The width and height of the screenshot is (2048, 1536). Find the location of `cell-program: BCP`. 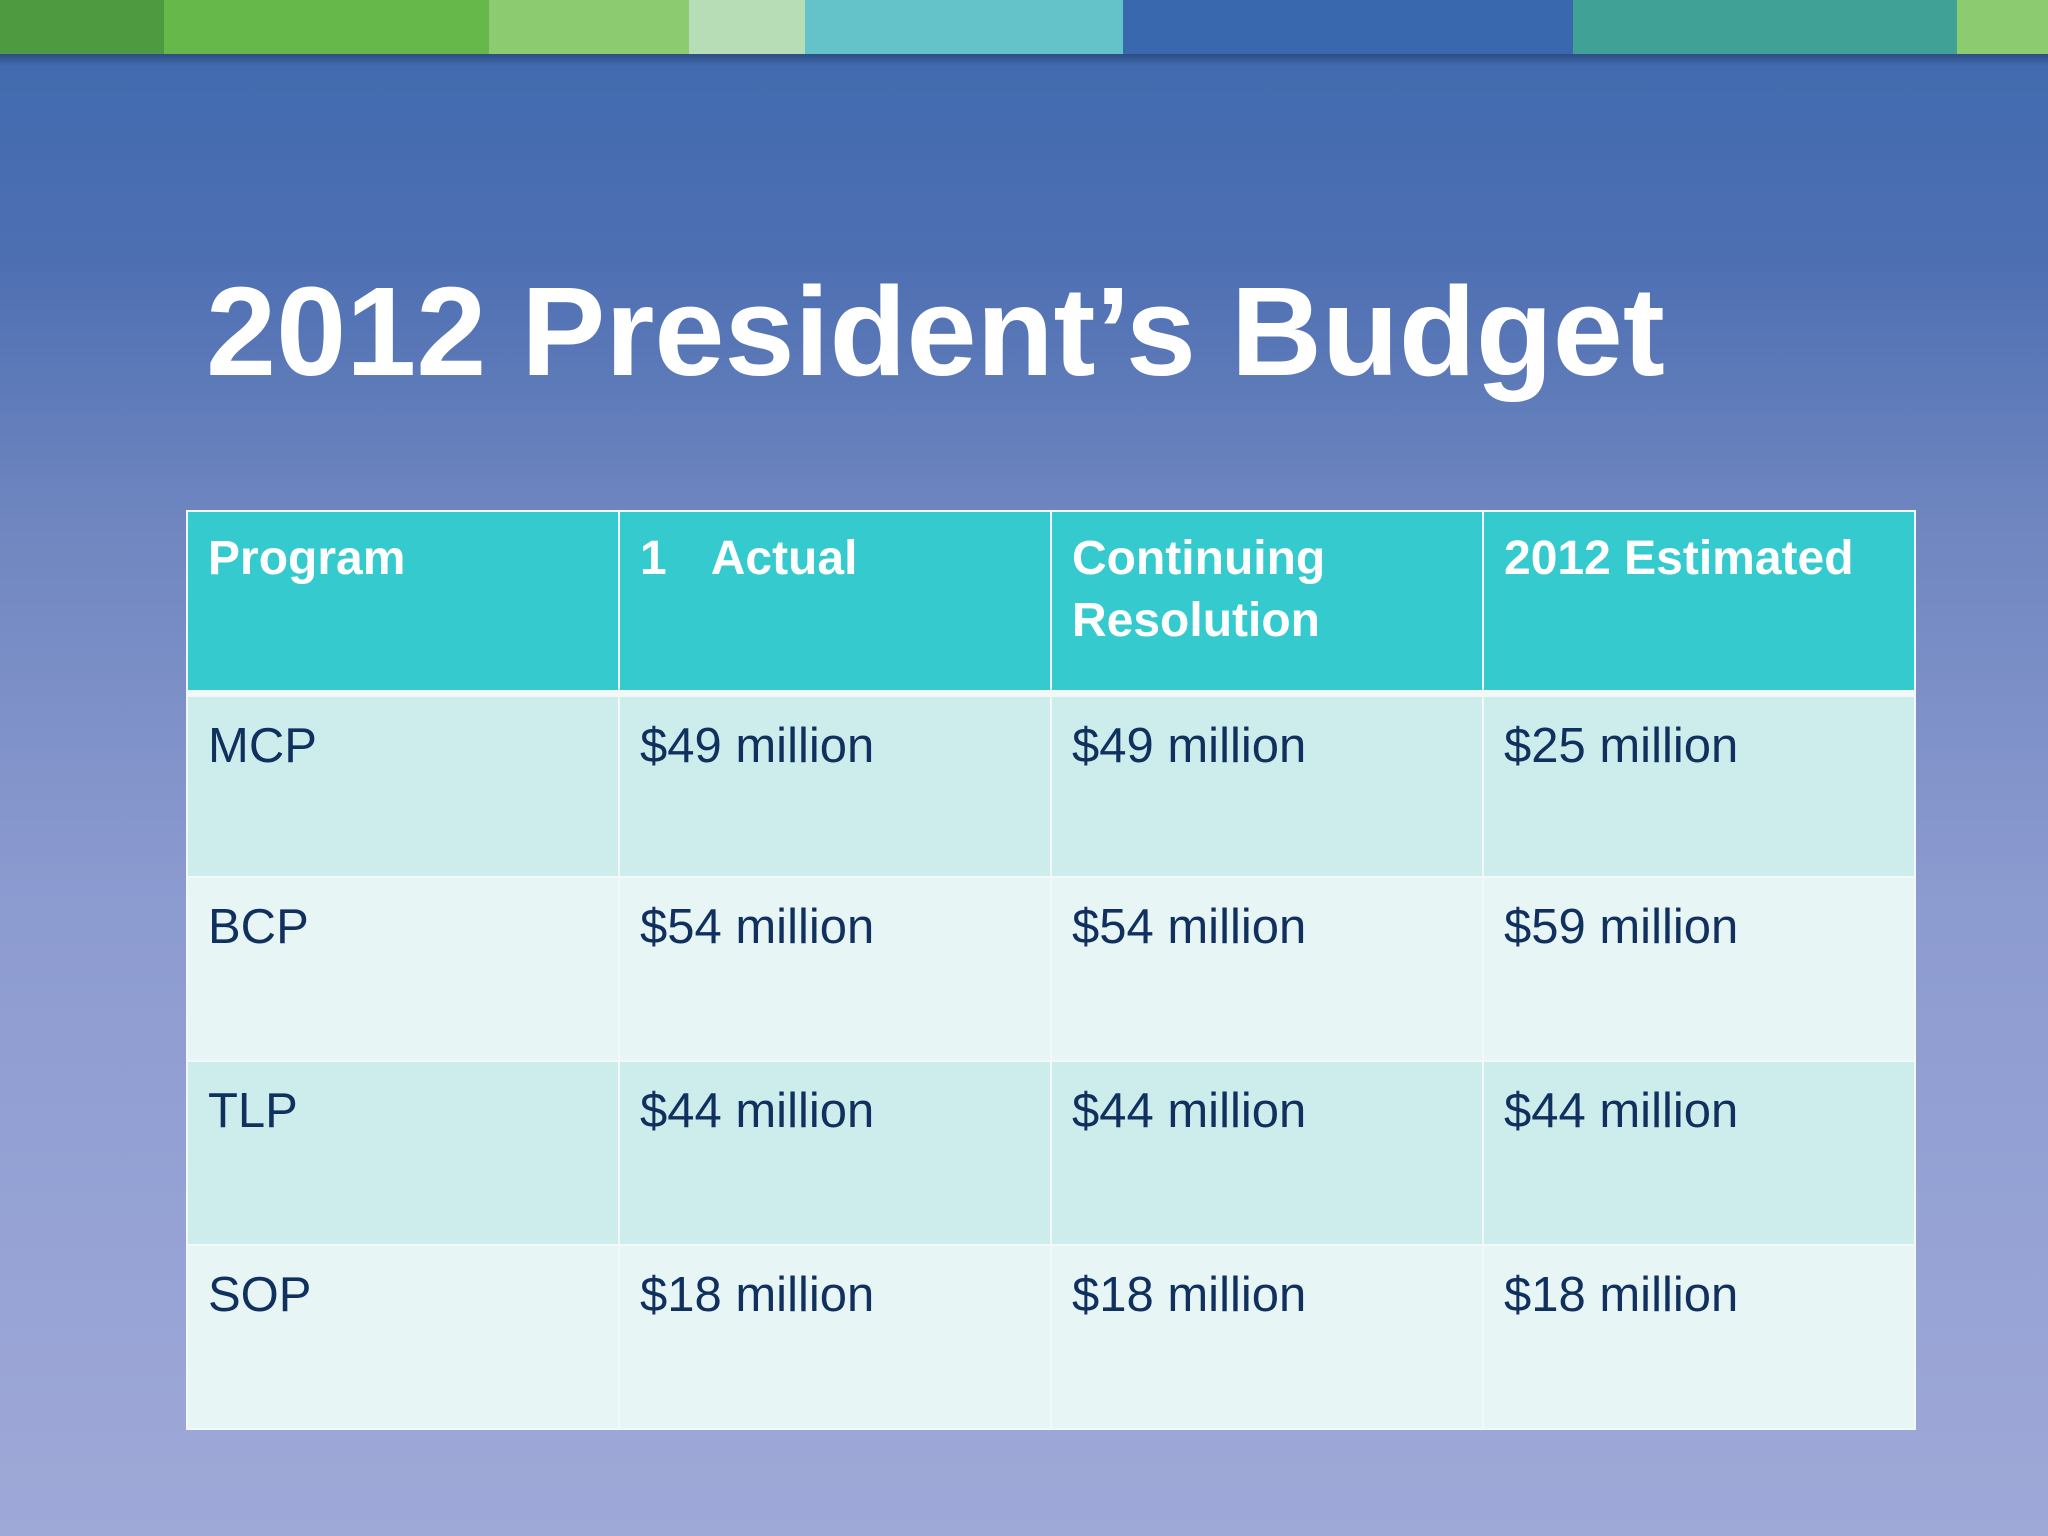

cell-program: BCP is located at coordinates (403, 969).